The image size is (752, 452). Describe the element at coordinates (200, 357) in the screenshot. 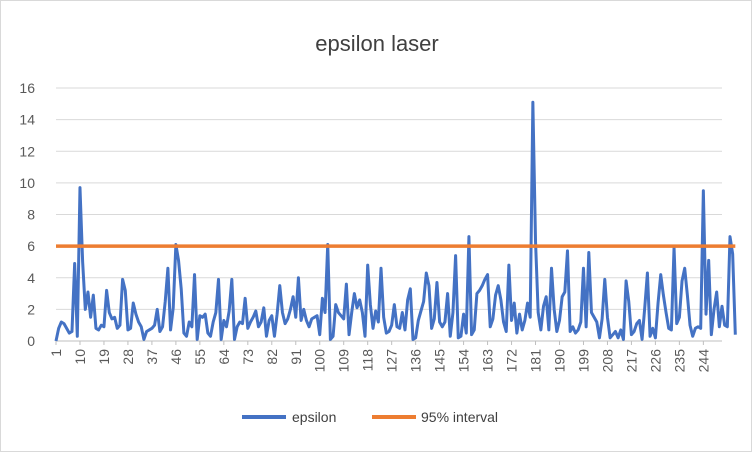

I see `x-tick-label: 55` at that location.